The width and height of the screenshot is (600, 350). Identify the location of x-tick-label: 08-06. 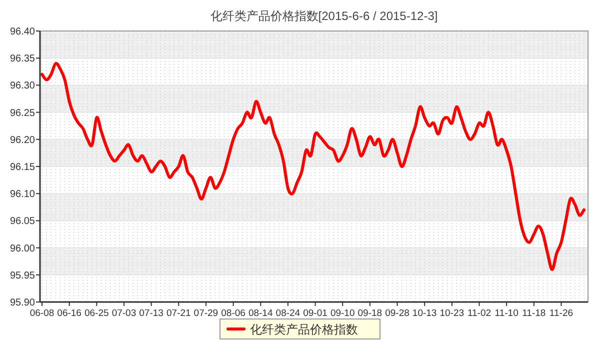
(233, 313).